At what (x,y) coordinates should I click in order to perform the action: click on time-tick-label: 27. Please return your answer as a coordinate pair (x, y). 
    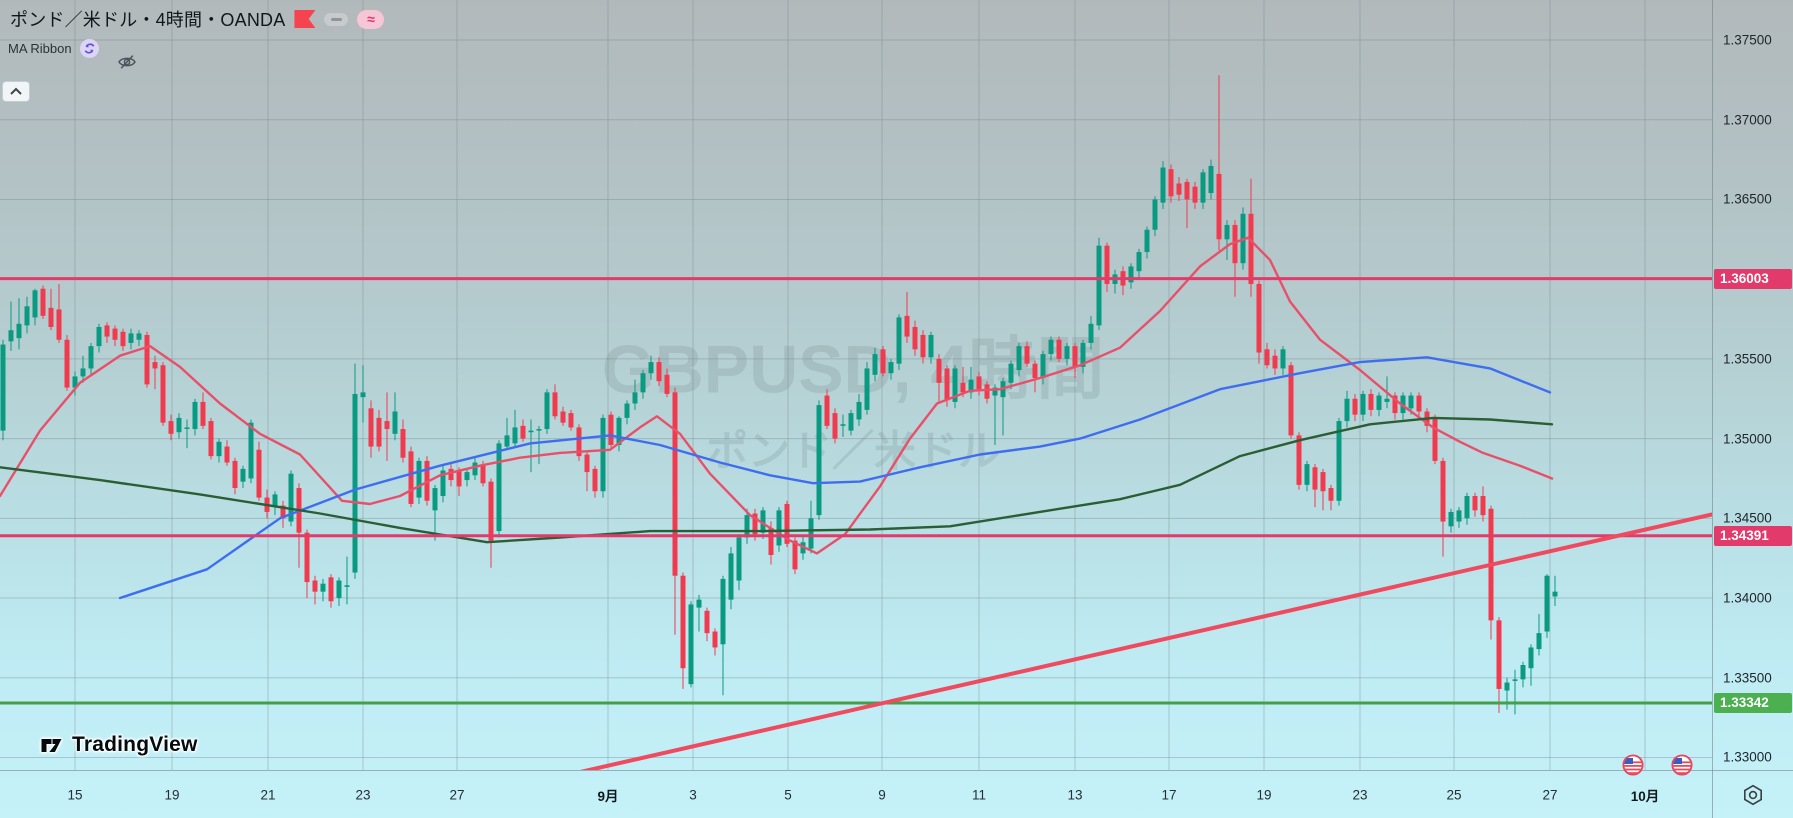
    Looking at the image, I should click on (457, 794).